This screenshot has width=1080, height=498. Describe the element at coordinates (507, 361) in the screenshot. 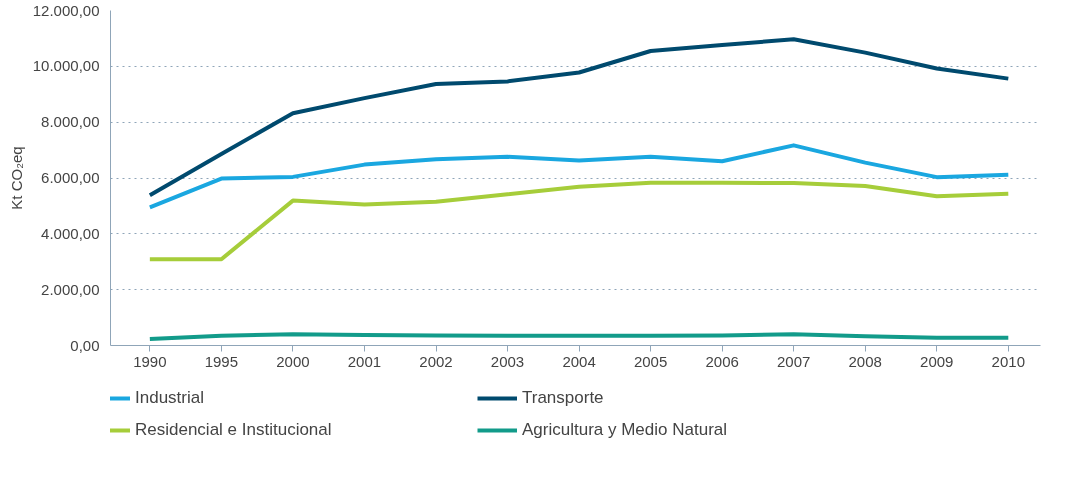

I see `x-tick-label: 2003` at that location.